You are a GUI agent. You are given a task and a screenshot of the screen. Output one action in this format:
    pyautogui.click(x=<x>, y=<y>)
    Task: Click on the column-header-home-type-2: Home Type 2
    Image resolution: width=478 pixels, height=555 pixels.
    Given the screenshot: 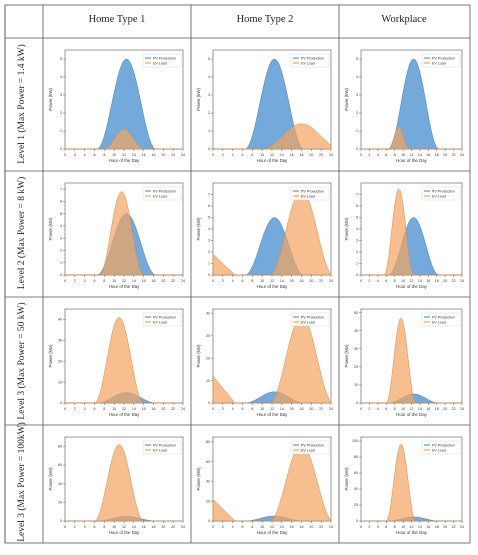 What is the action you would take?
    pyautogui.click(x=265, y=19)
    